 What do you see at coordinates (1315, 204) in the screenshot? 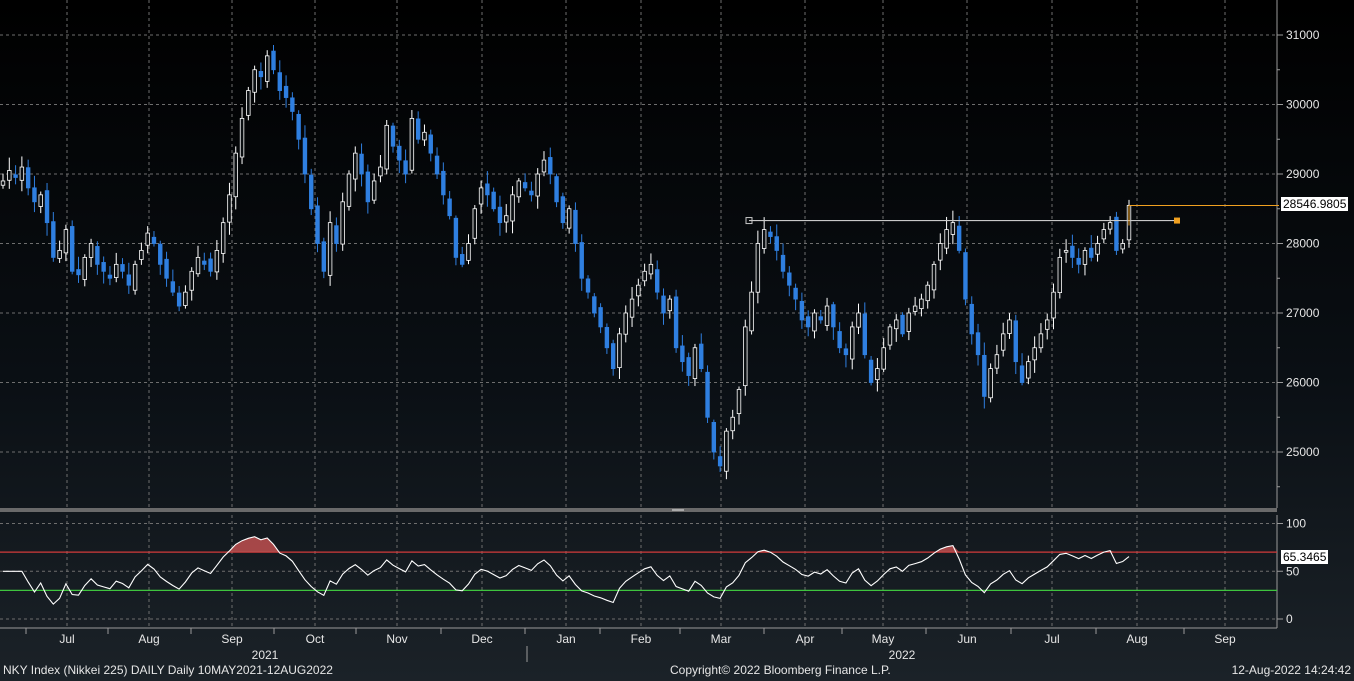
I see `last-price-label: 28546.9805` at bounding box center [1315, 204].